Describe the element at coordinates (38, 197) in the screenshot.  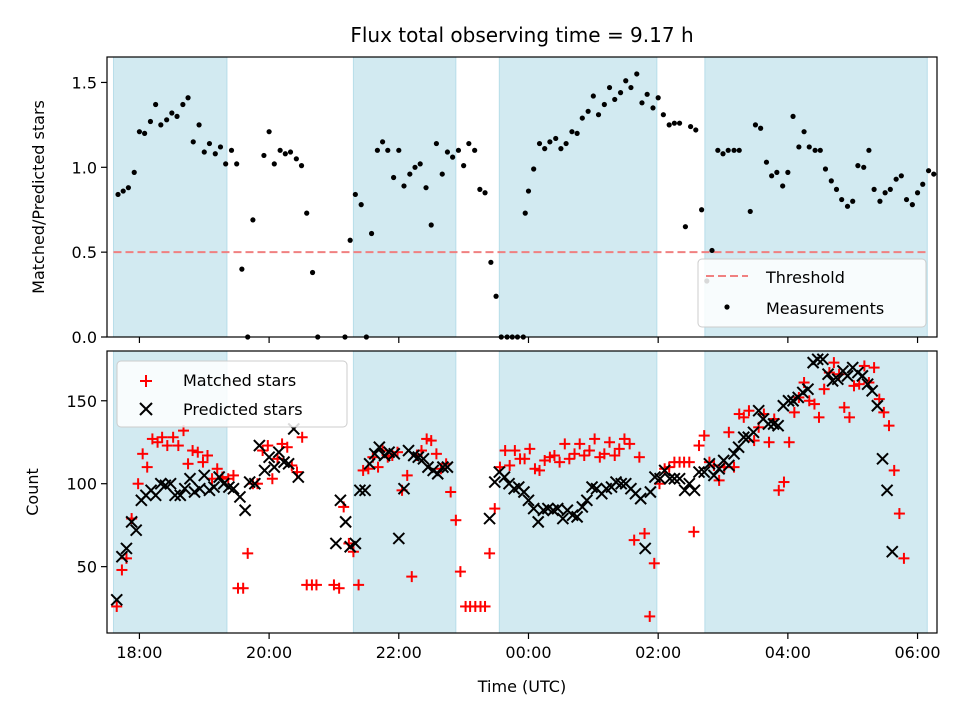
I see `top-y-axis-label: Matched/Predicted stars` at that location.